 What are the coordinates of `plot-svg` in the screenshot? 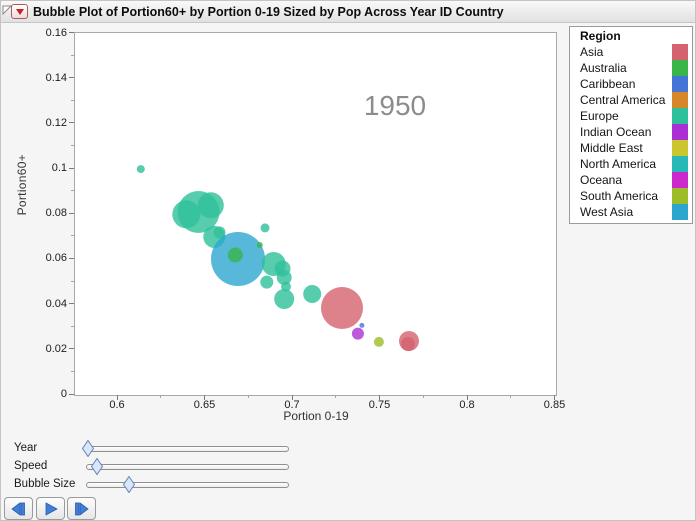 It's located at (277, 258).